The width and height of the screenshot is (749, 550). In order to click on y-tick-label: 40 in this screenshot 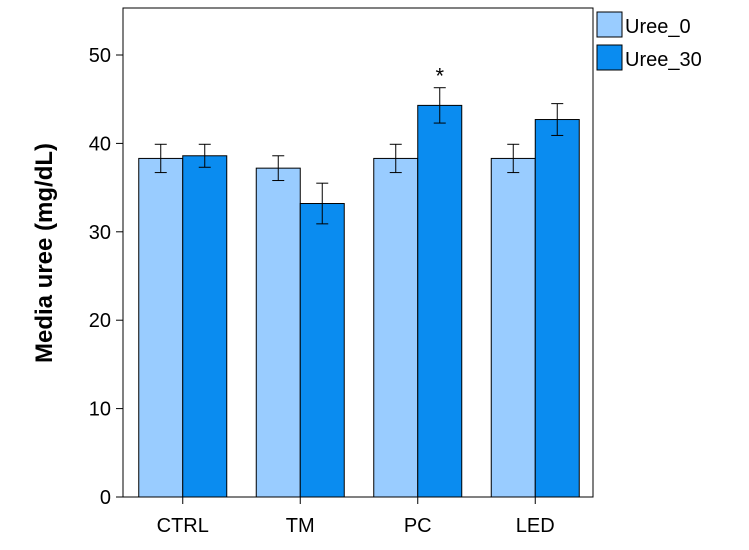, I will do `click(100, 144)`.